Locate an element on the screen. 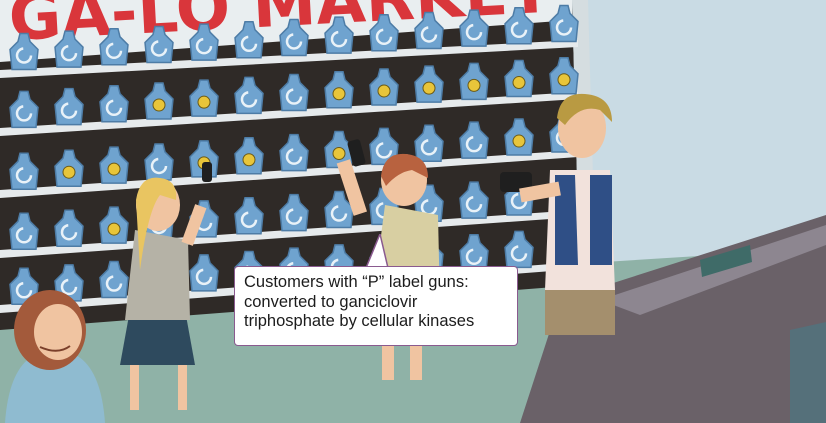 The height and width of the screenshot is (423, 826). counter-edge is located at coordinates (808, 372).